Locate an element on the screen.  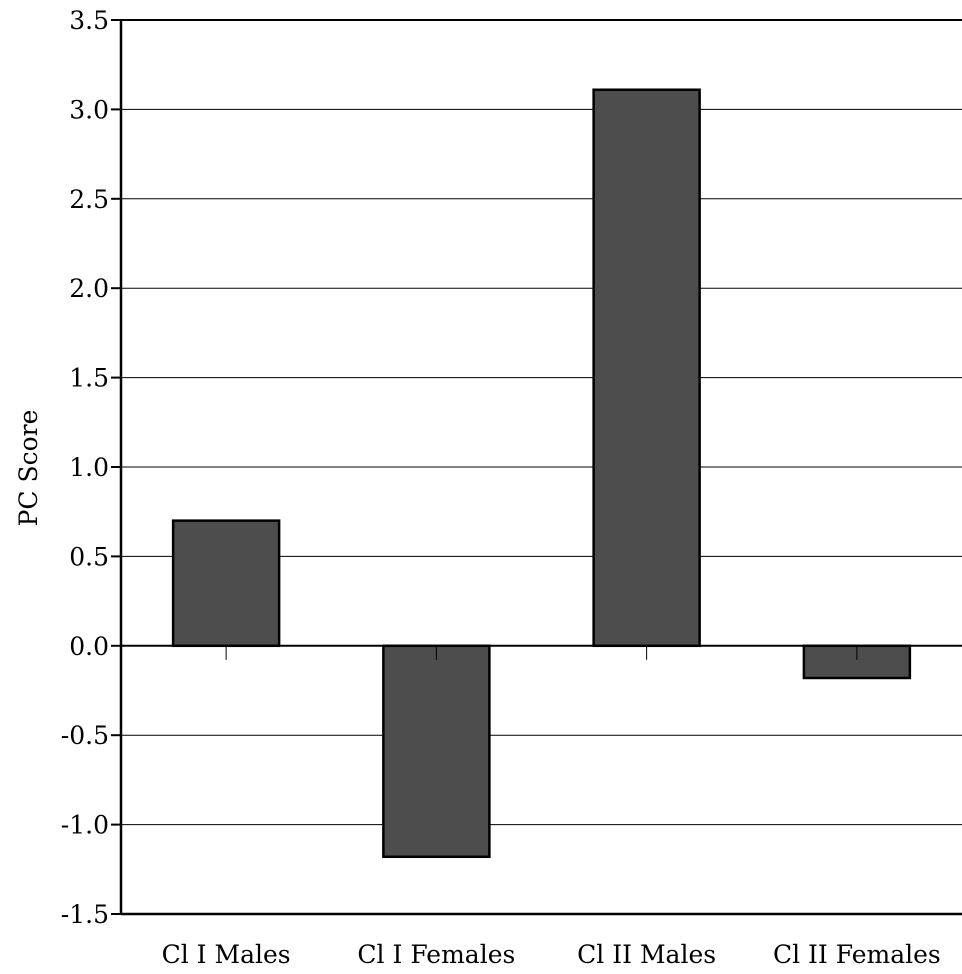
y-tick-label: 3.0 is located at coordinates (89, 109).